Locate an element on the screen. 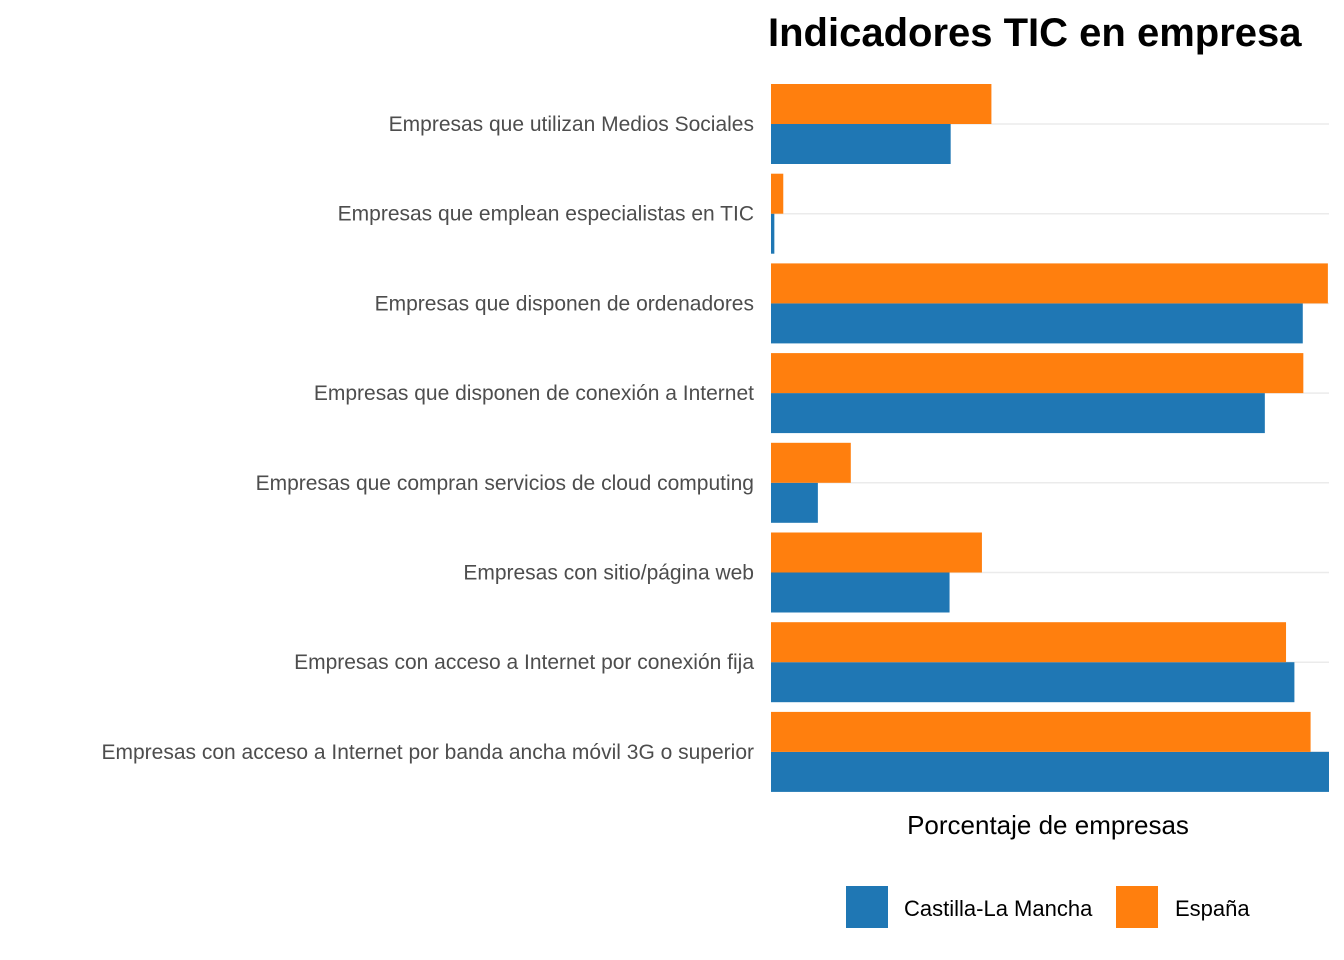 The image size is (1344, 960). legend-label-castilla-la-mancha: Castilla-La Mancha is located at coordinates (998, 908).